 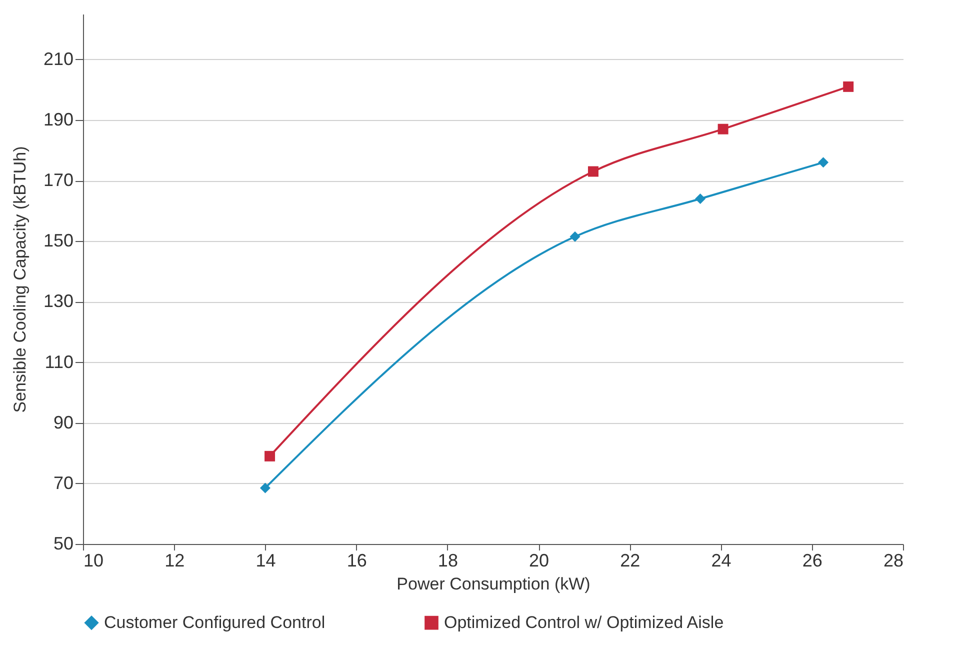 I want to click on y-tick-label: 190, so click(x=58, y=120).